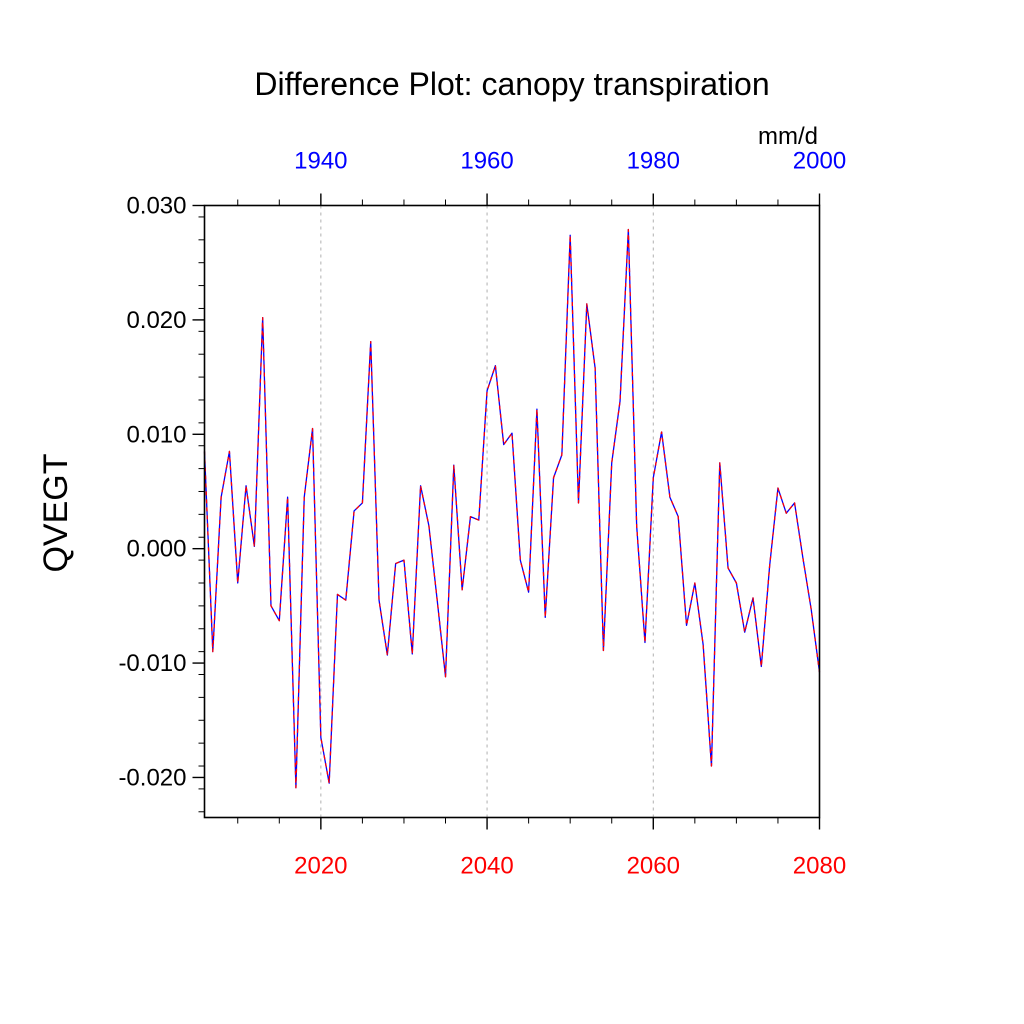 This screenshot has height=1024, width=1024. I want to click on y-axis-label: QVEGT, so click(56, 512).